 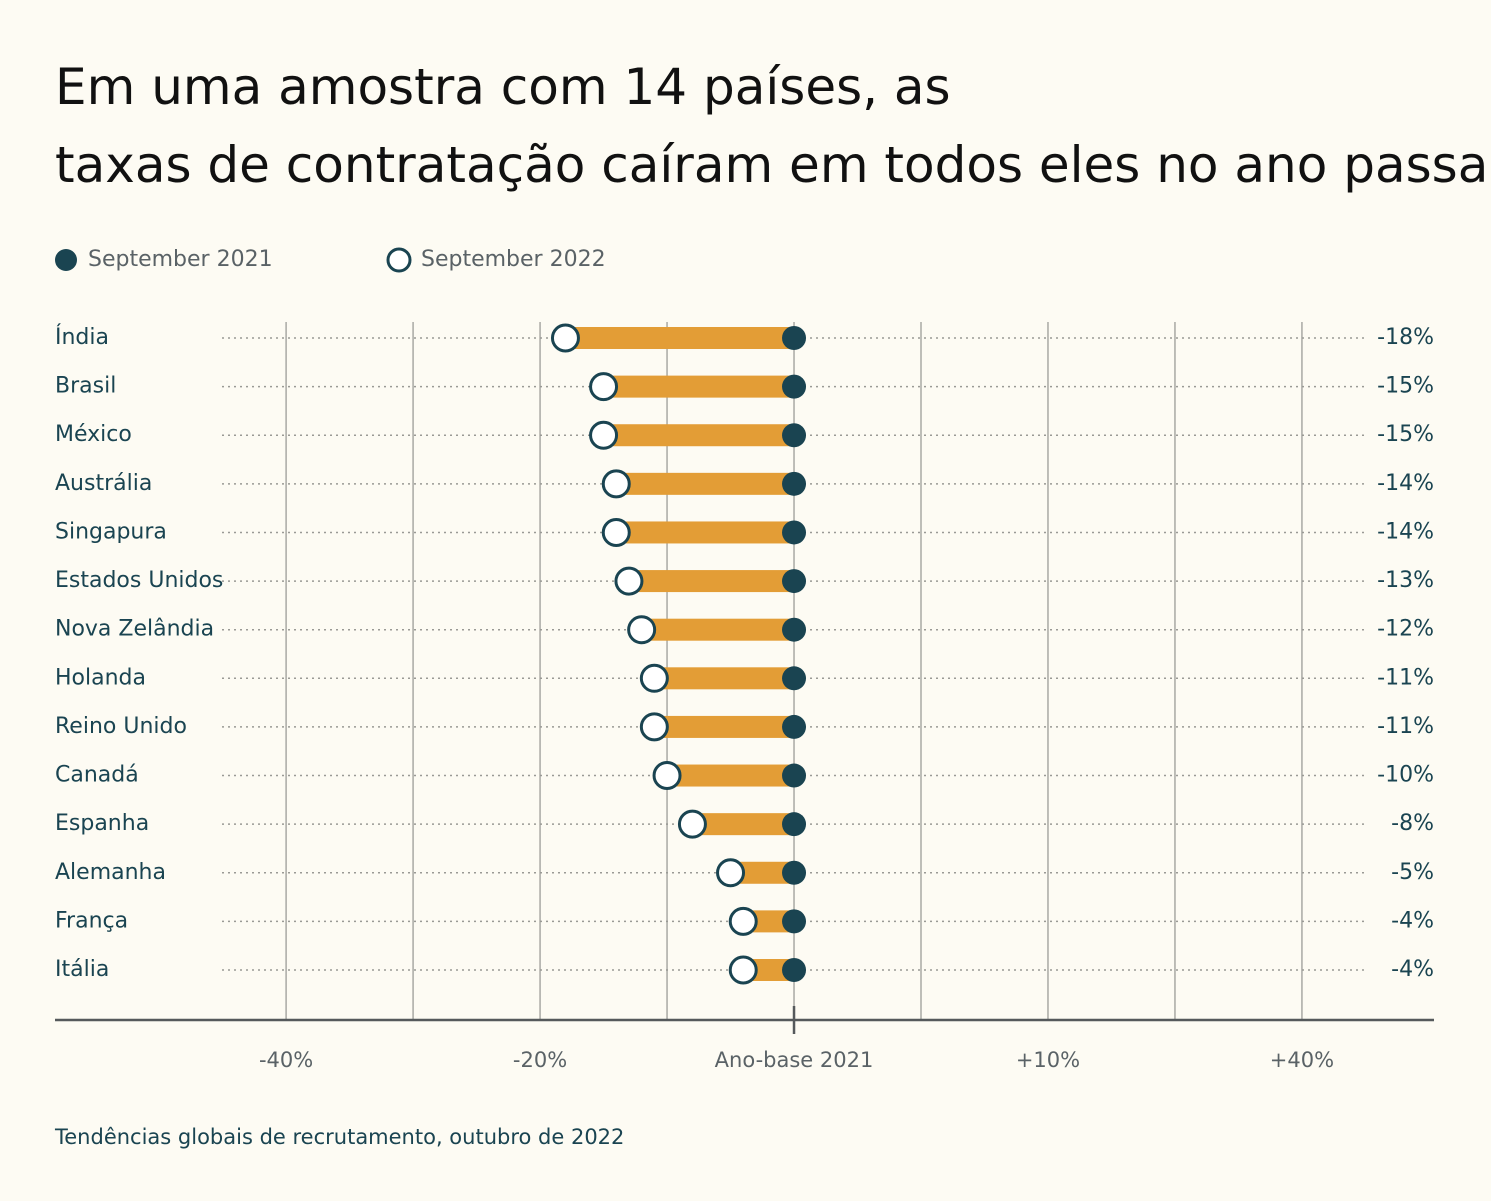 I want to click on value-label: -5%, so click(x=1412, y=872).